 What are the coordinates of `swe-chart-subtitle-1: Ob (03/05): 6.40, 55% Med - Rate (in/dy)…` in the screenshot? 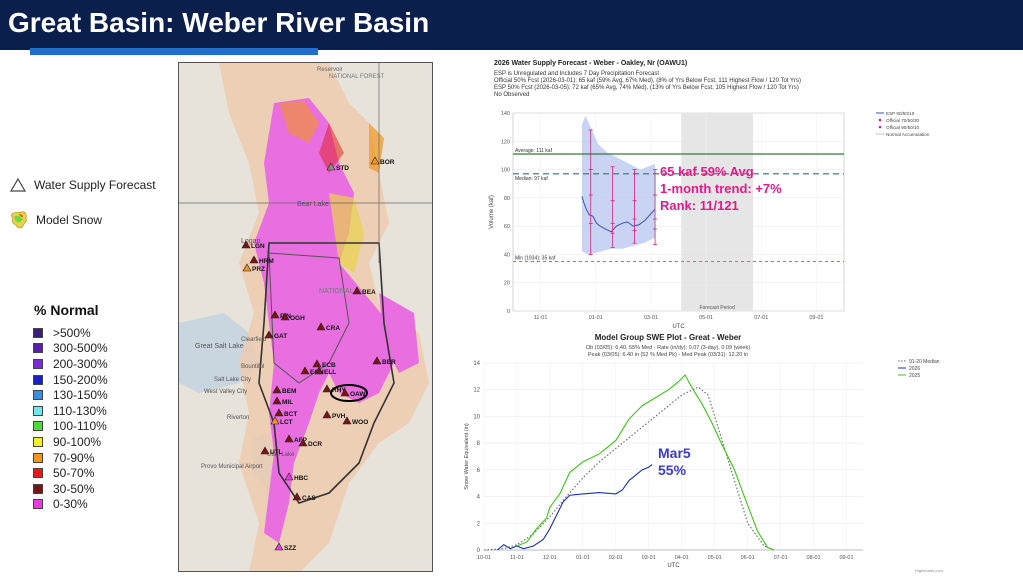 It's located at (668, 348).